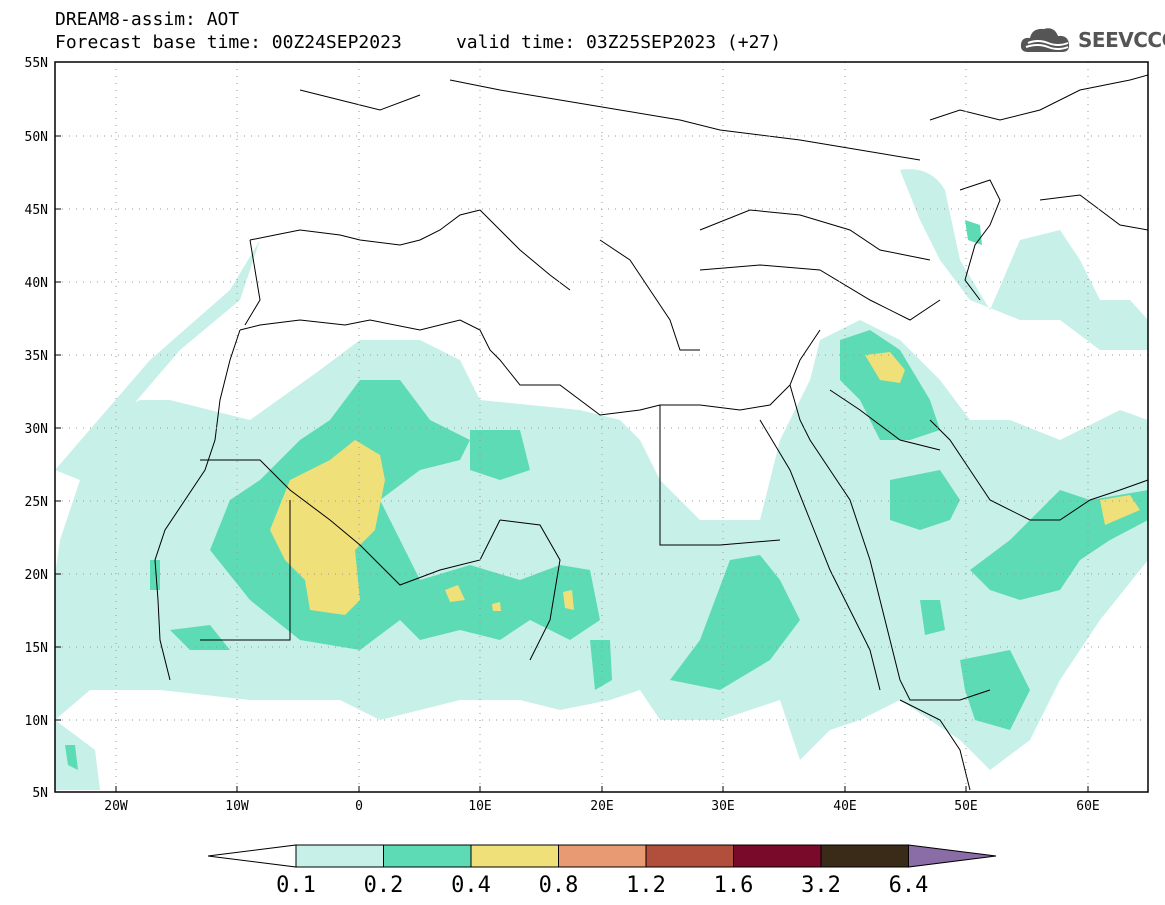  I want to click on legend-label: 3.2, so click(821, 885).